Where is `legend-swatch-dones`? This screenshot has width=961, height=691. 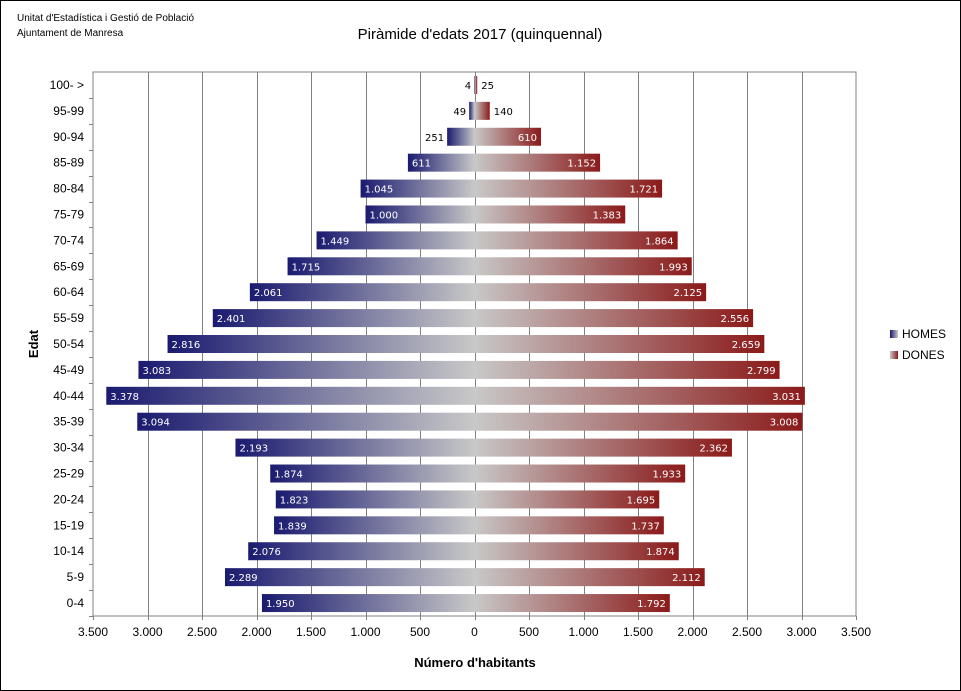
legend-swatch-dones is located at coordinates (894, 355).